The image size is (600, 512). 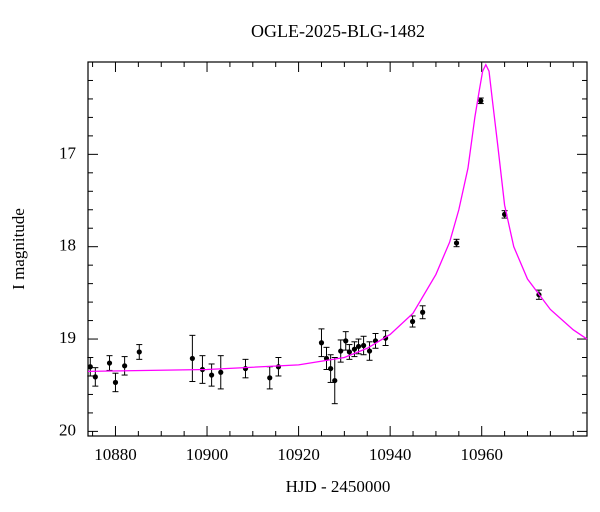 I want to click on x-tick-label: 10900, so click(x=207, y=454).